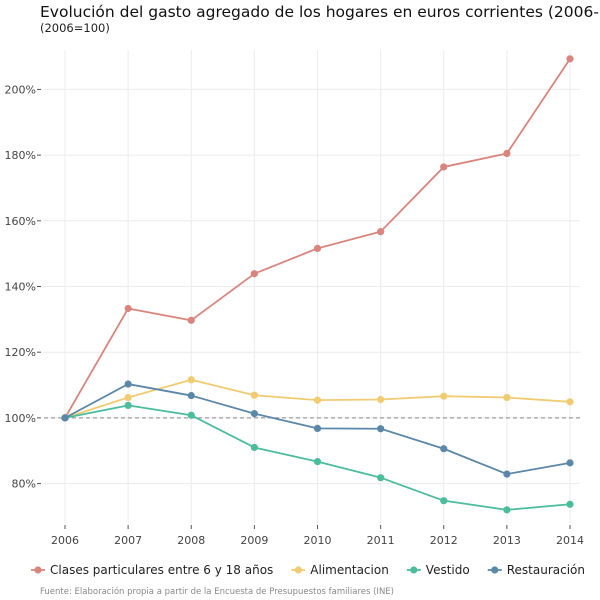  I want to click on chart-subtitle: (2006=100), so click(75, 28).